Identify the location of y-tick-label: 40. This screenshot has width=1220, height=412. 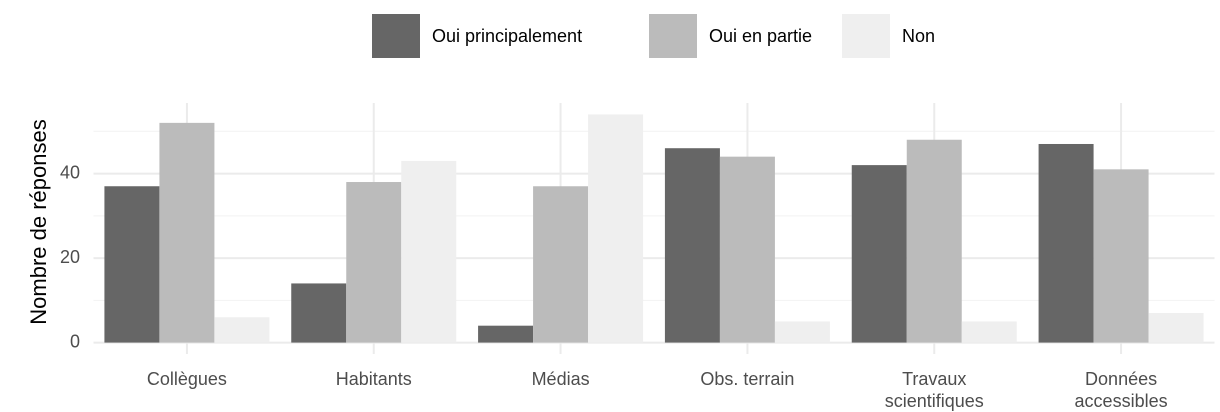
(70, 172).